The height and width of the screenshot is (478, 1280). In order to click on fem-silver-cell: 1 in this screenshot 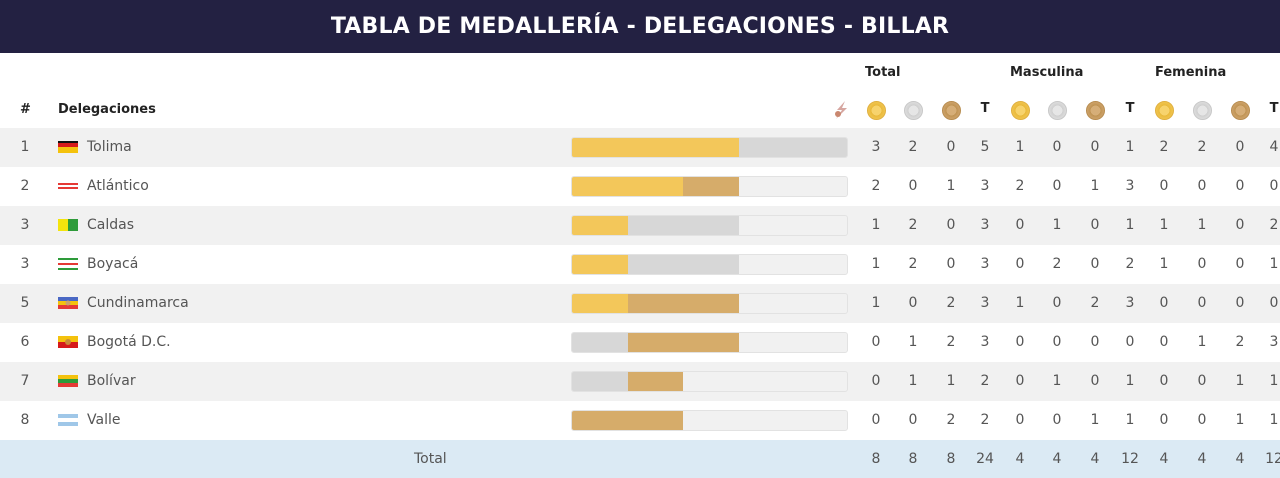, I will do `click(1202, 342)`.